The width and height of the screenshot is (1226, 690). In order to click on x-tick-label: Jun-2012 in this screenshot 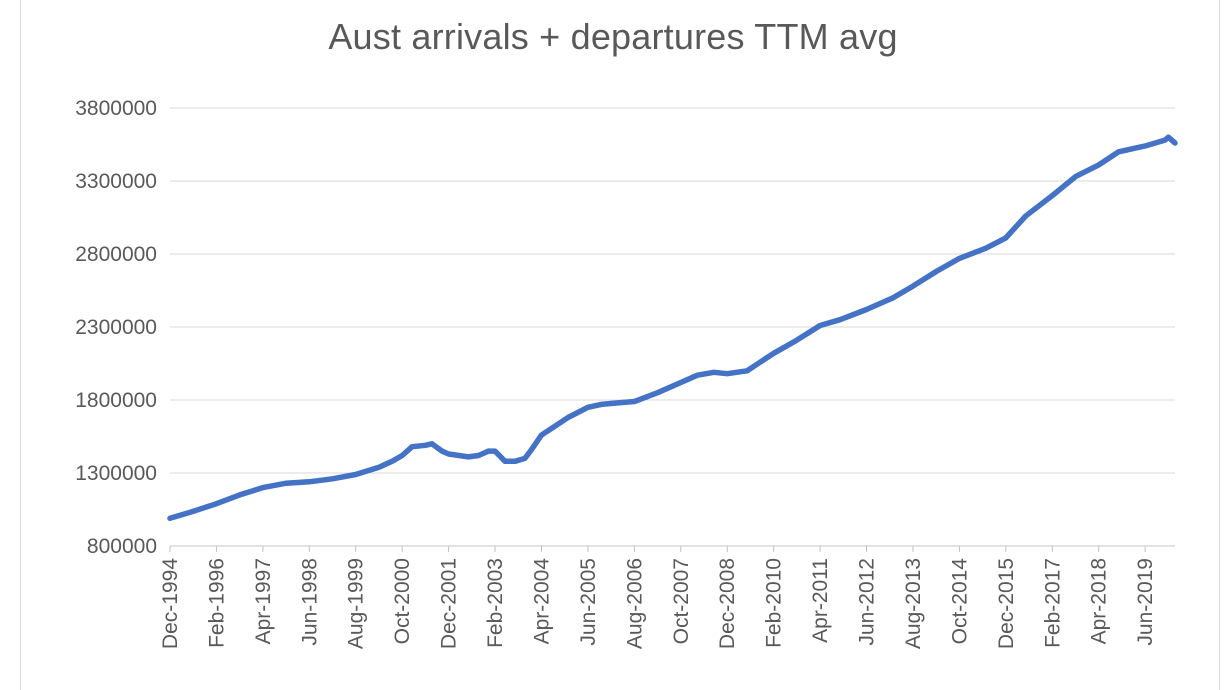, I will do `click(867, 602)`.